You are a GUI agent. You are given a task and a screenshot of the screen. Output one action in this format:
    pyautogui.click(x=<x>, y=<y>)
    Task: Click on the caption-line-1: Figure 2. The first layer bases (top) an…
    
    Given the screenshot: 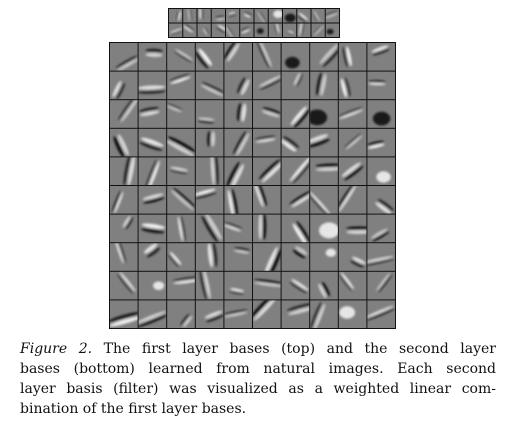 What is the action you would take?
    pyautogui.click(x=258, y=349)
    